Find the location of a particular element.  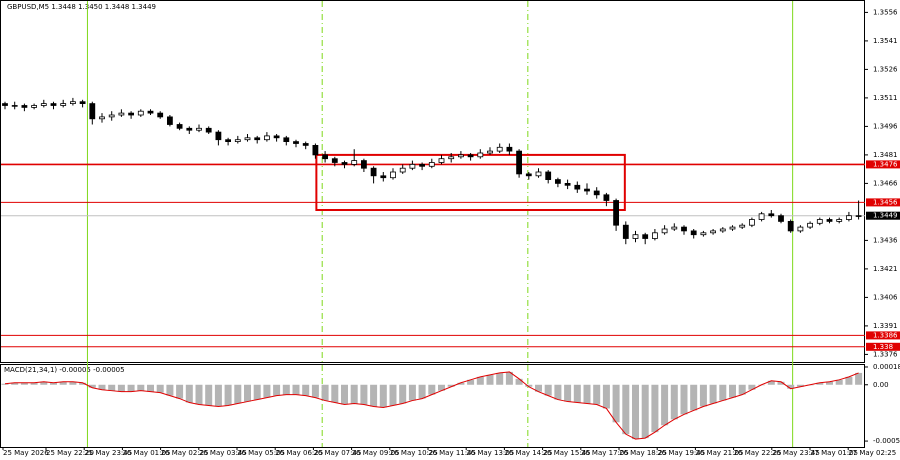

x-tick-label: 26 May 22:25 is located at coordinates (758, 453).